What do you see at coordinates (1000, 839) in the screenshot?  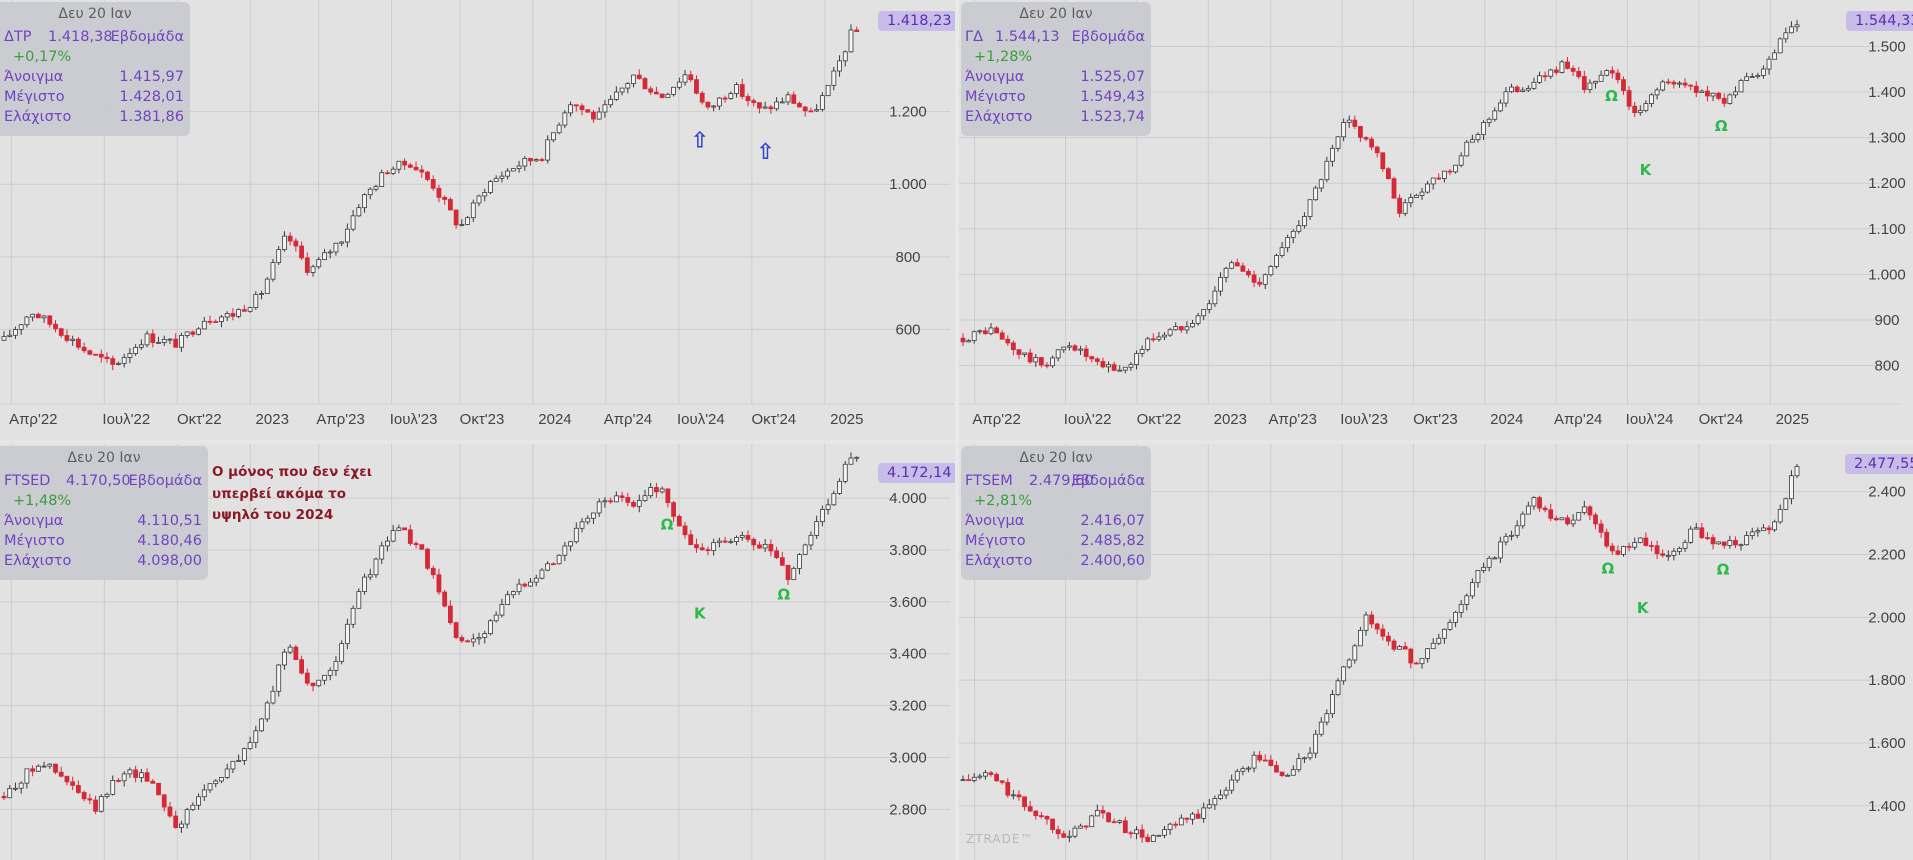 I see `watermark: ZTRADE™` at bounding box center [1000, 839].